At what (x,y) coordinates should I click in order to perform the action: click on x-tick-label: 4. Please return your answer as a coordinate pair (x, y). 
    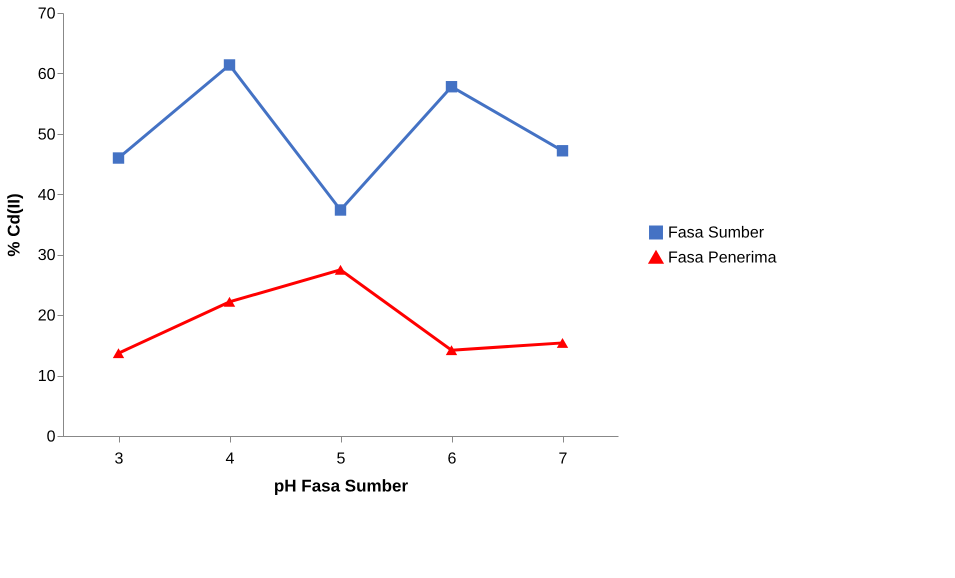
    Looking at the image, I should click on (230, 459).